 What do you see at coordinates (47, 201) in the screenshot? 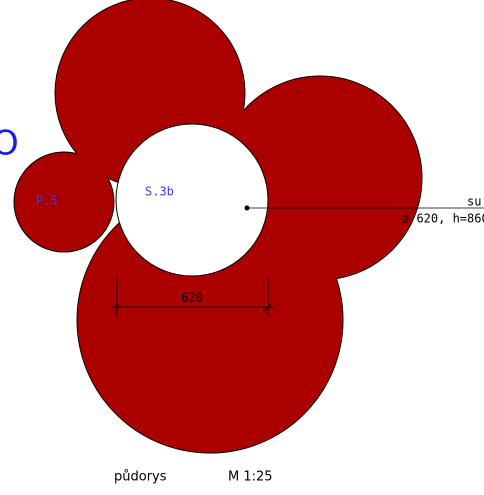
I see `room-label: P.5` at bounding box center [47, 201].